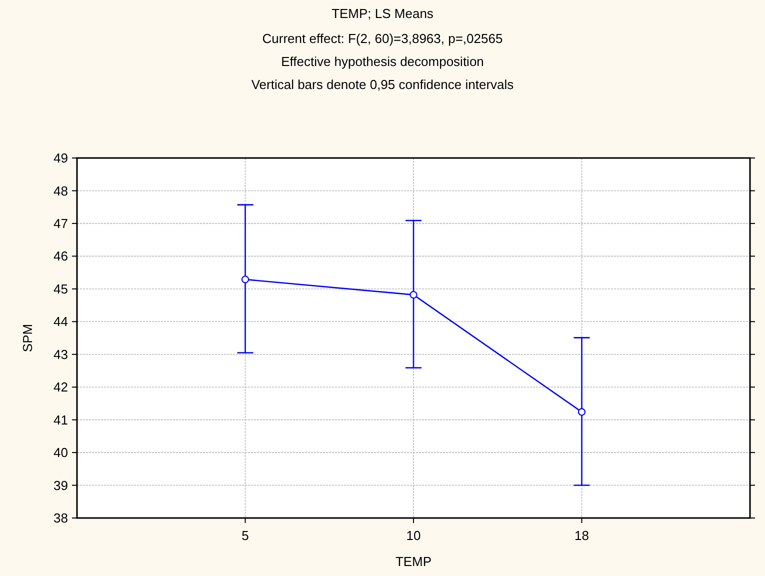  I want to click on y-tick-label: 43, so click(61, 354).